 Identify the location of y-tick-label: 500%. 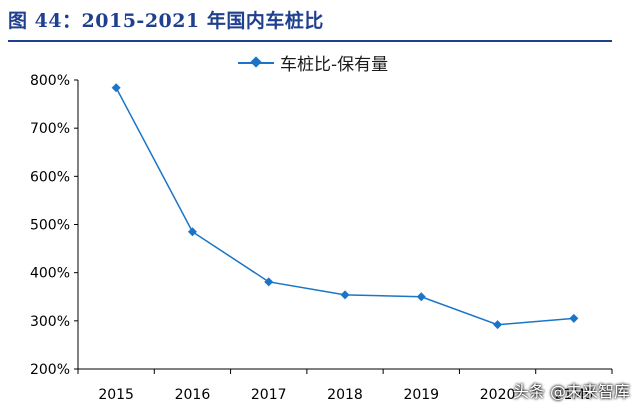
(50, 226).